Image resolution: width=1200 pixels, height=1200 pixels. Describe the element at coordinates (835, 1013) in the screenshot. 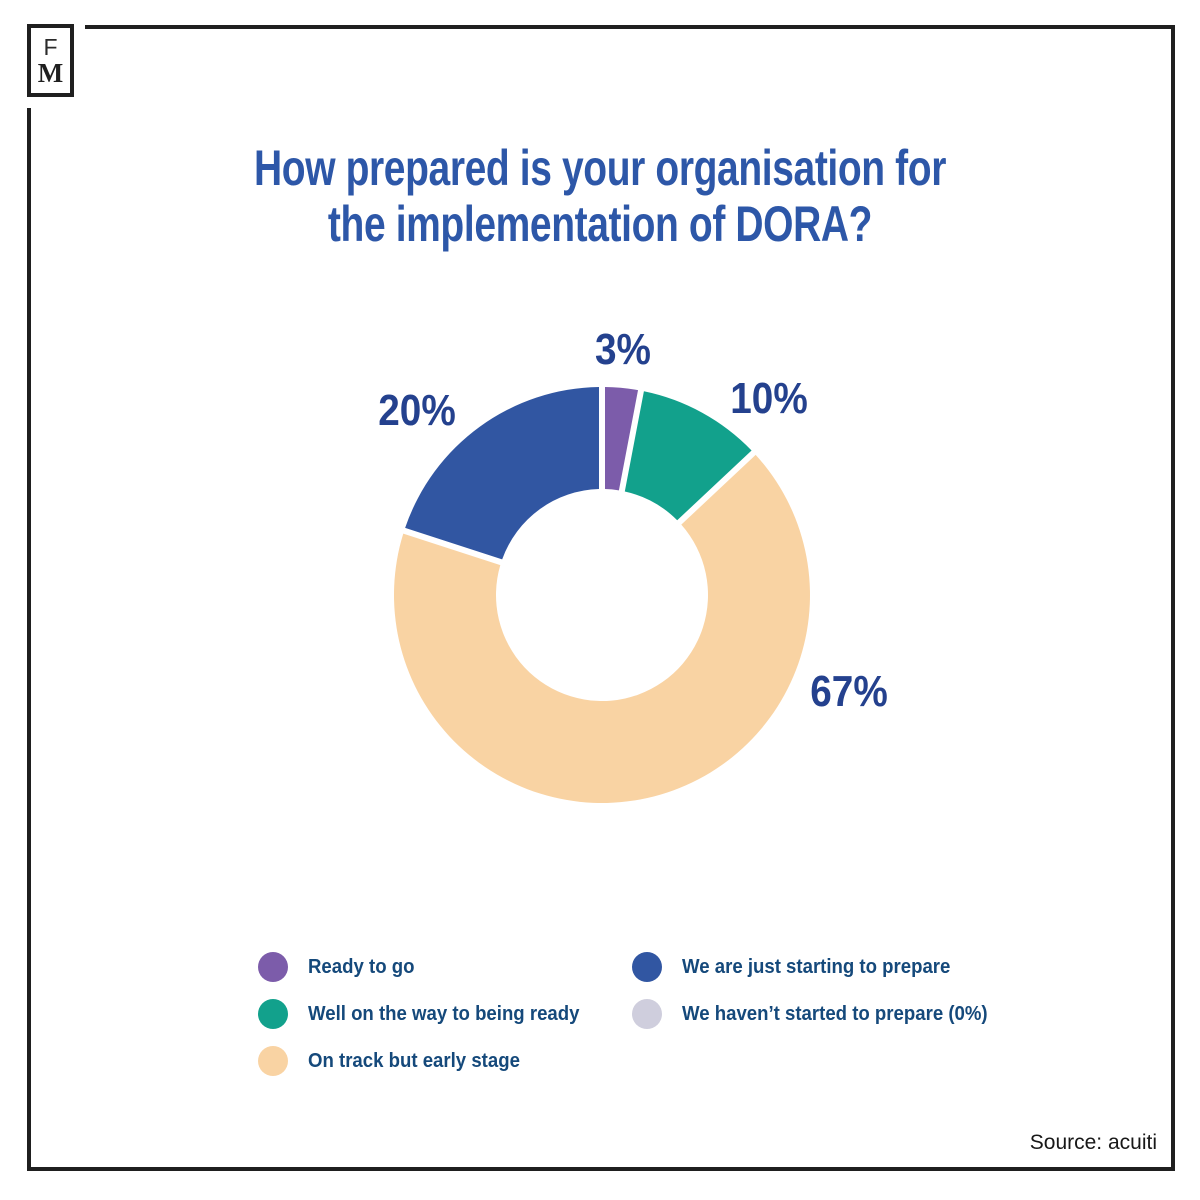

I see `legend-label: We haven’t started to prepare (0%)` at that location.